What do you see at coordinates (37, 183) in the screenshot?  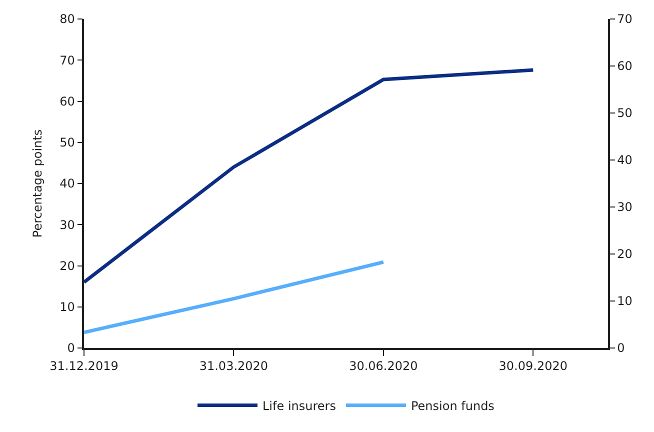 I see `y-axis-title: Percentage points` at bounding box center [37, 183].